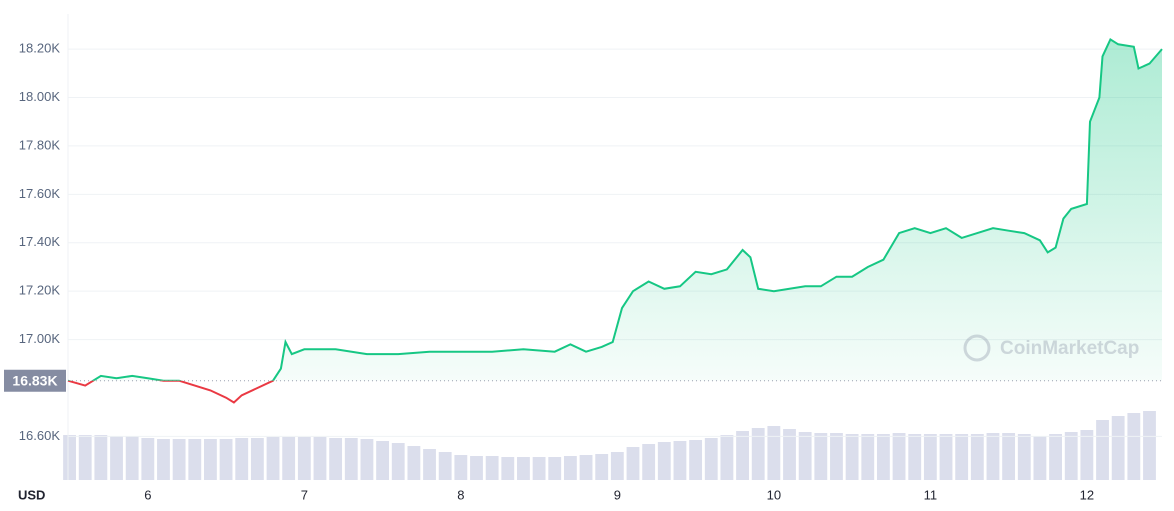 The image size is (1174, 511). What do you see at coordinates (40, 96) in the screenshot?
I see `y-tick-label: 18.00K` at bounding box center [40, 96].